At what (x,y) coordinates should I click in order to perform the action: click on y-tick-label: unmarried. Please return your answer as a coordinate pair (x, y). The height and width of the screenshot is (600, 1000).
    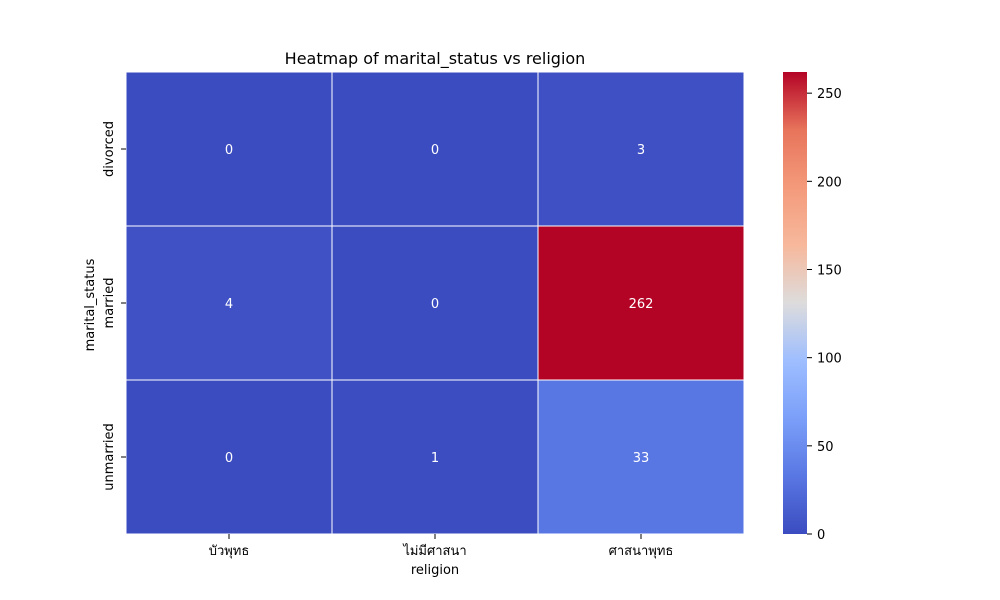
    Looking at the image, I should click on (109, 456).